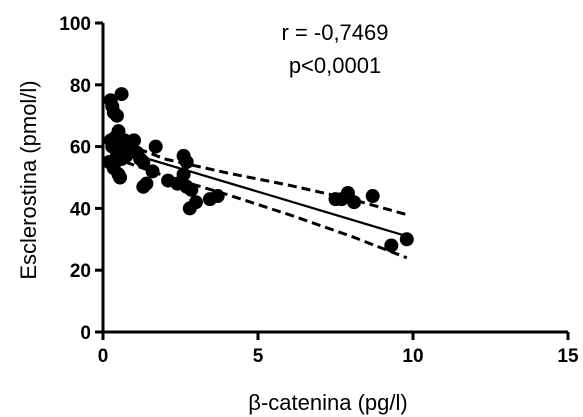 Image resolution: width=583 pixels, height=417 pixels. Describe the element at coordinates (80, 148) in the screenshot. I see `y-tick-label: 60` at that location.